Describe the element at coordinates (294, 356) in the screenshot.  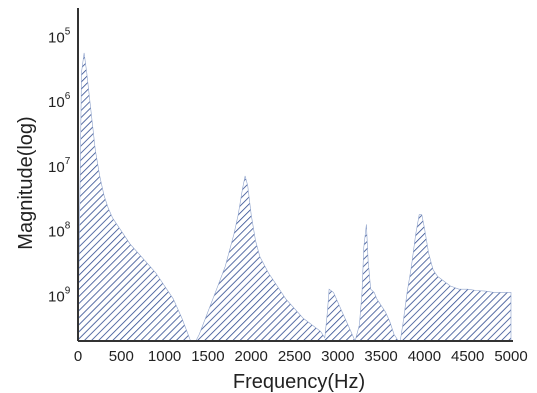
I see `x-tick-label: 2500` at that location.